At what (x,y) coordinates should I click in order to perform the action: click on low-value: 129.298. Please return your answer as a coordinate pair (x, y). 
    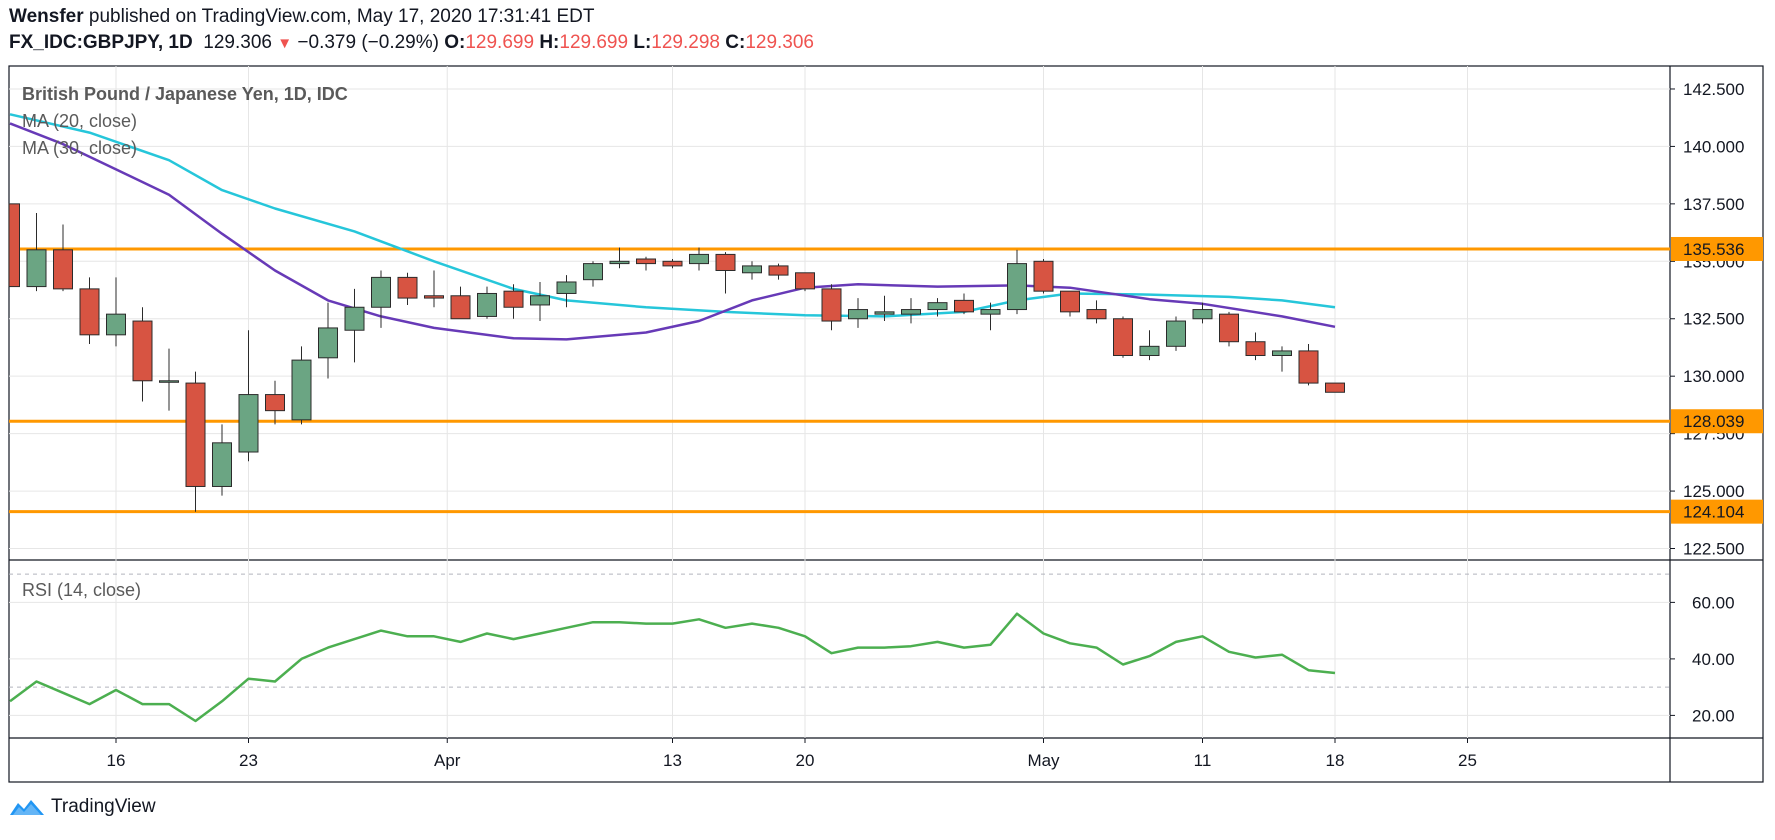
    Looking at the image, I should click on (685, 42).